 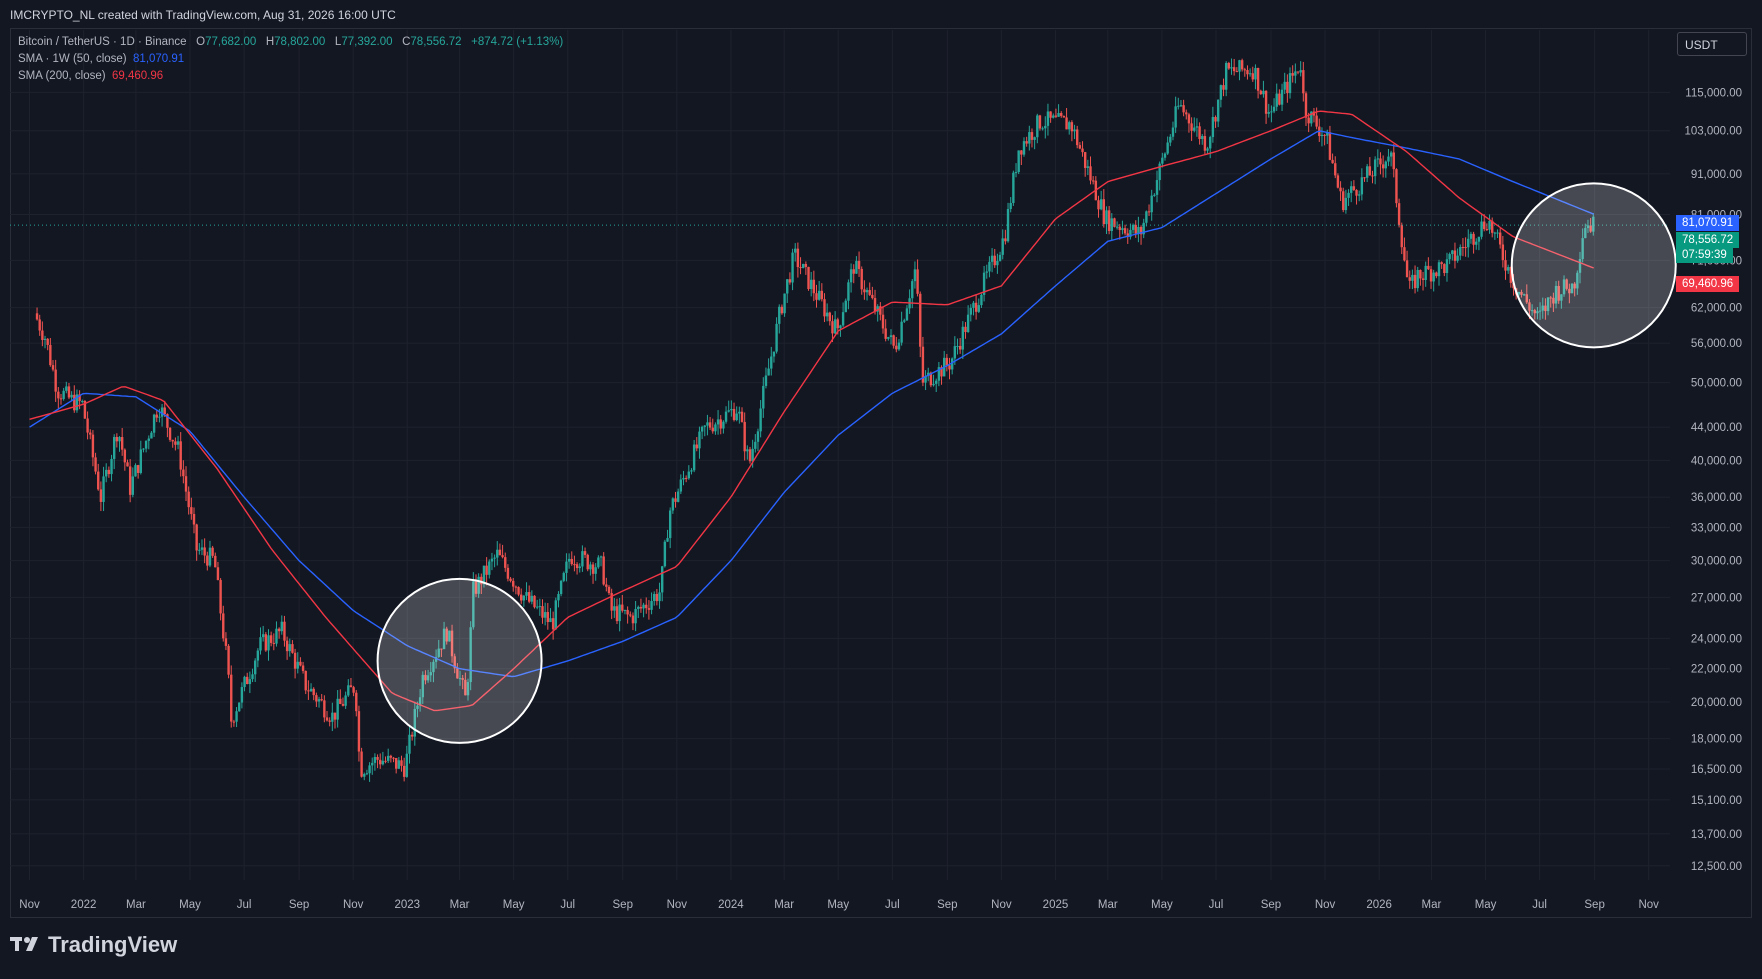 I want to click on sma-daily-value: 69,460.96, so click(x=137, y=76).